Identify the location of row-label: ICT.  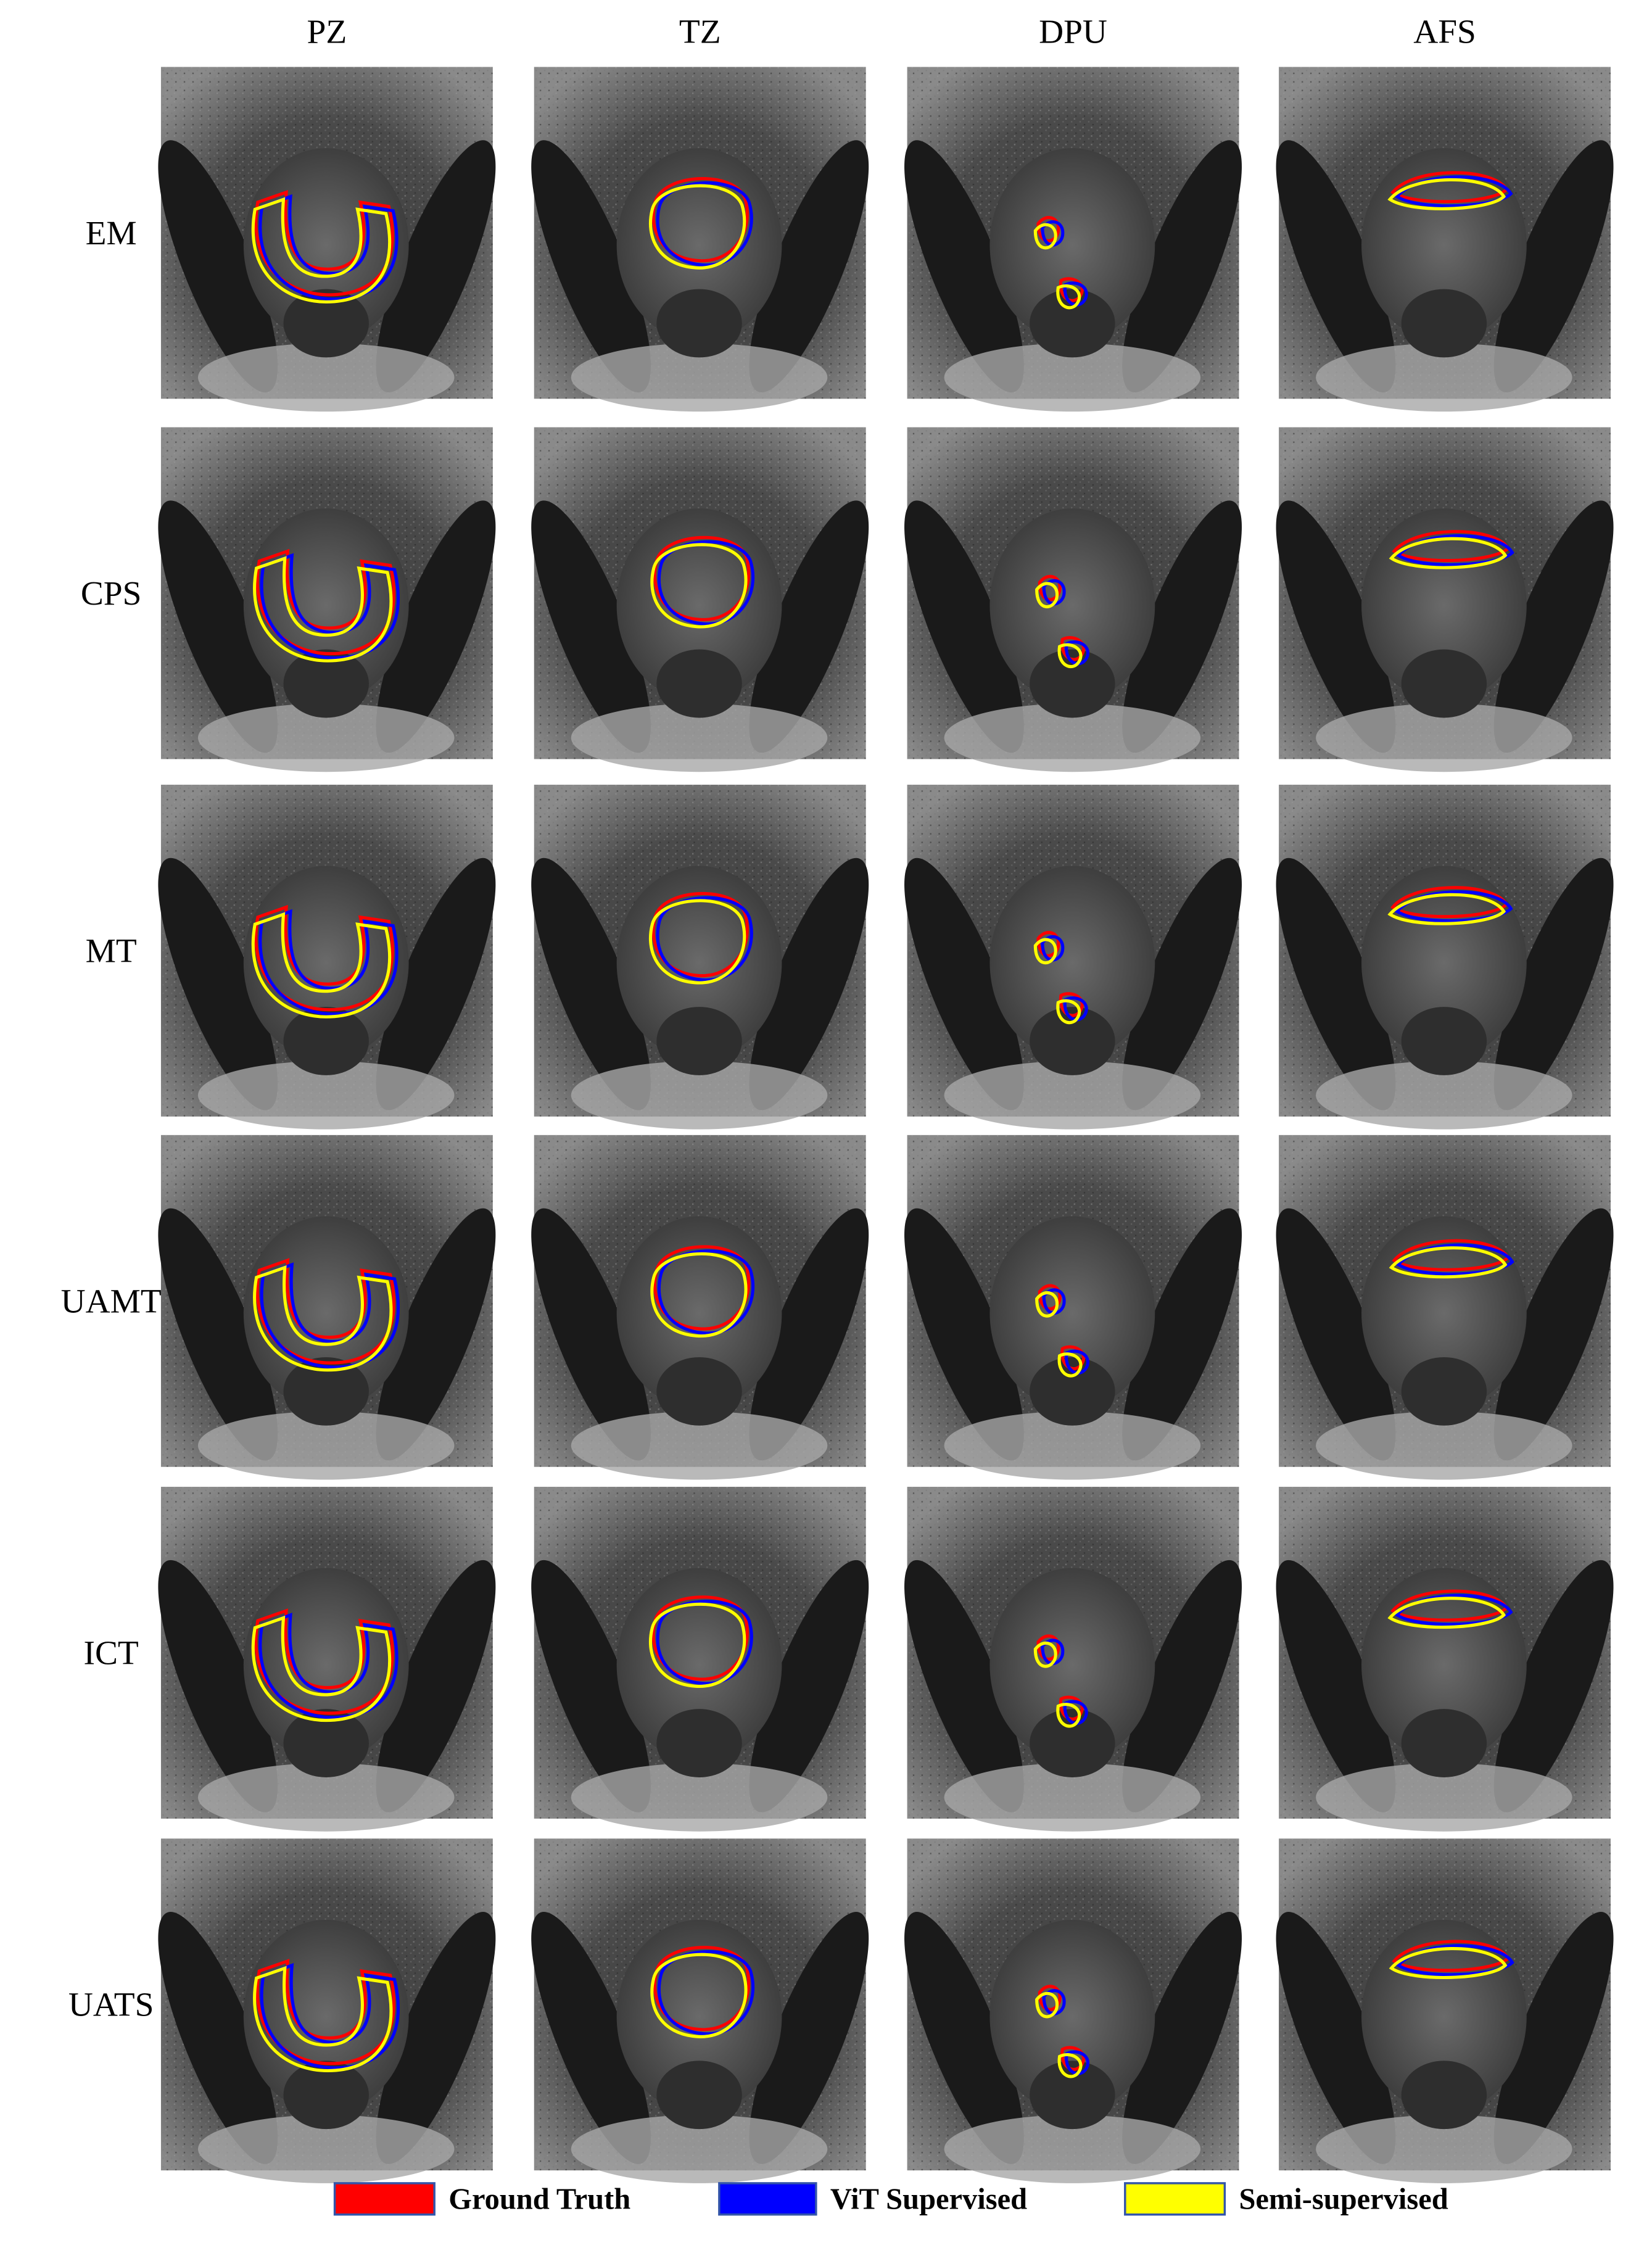
(111, 1652).